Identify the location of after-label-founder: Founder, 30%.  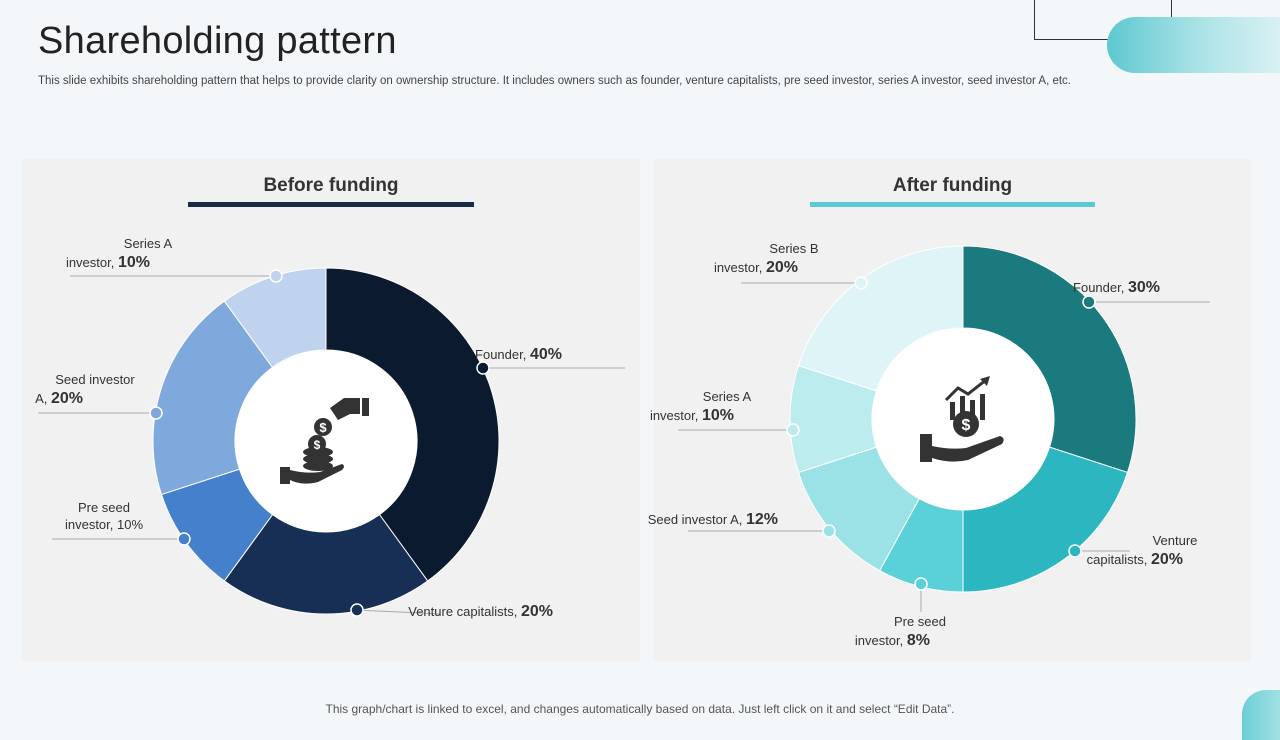
(1141, 294).